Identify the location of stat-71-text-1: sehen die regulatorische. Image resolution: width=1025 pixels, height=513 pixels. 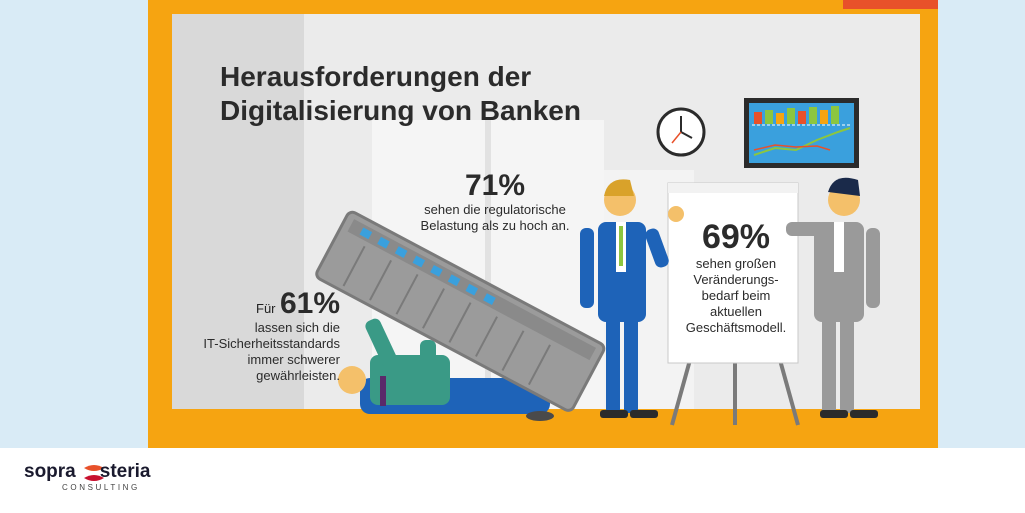
(495, 209).